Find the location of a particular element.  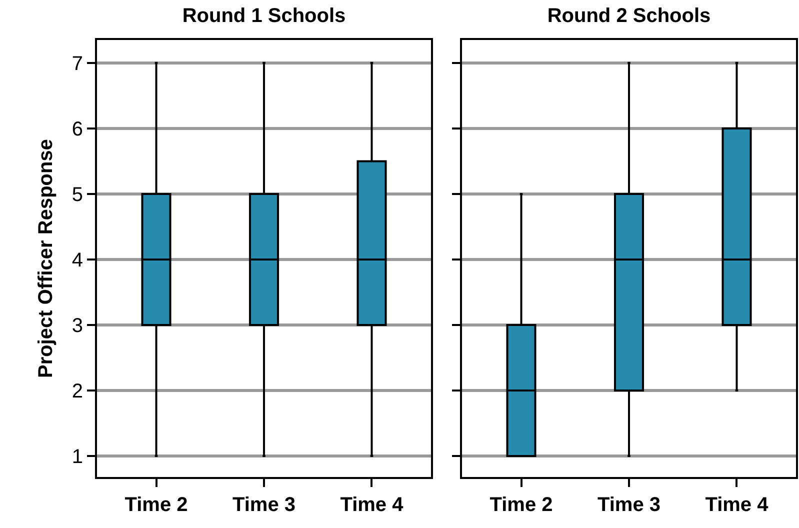

y-tick-label: 4 is located at coordinates (77, 260).